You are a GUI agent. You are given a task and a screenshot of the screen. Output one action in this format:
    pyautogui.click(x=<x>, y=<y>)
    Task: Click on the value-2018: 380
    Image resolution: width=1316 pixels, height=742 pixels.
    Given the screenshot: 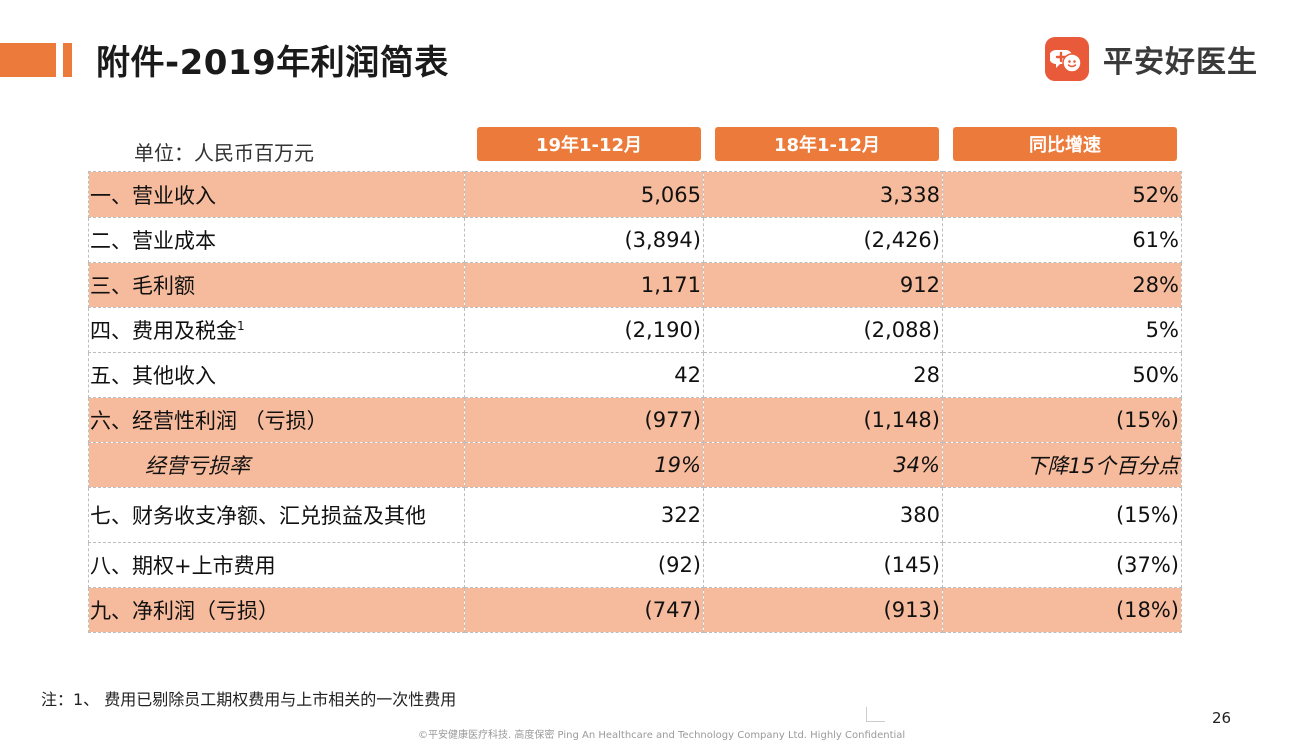 What is the action you would take?
    pyautogui.click(x=823, y=515)
    